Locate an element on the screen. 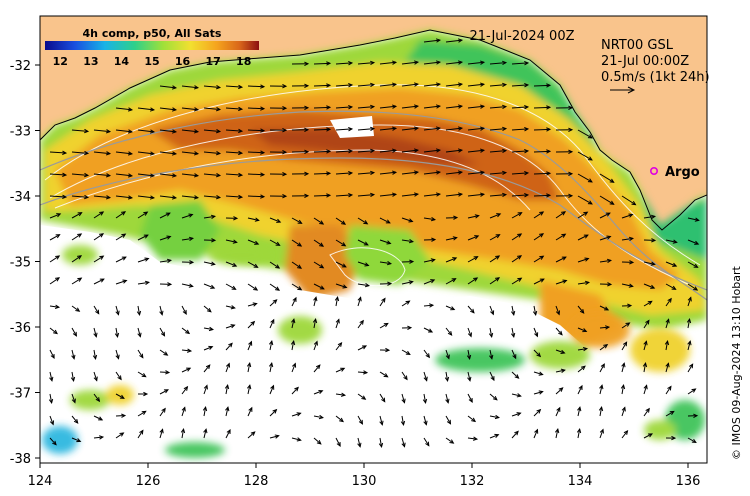 This screenshot has width=750, height=496. x-tick-label: 136 is located at coordinates (688, 481).